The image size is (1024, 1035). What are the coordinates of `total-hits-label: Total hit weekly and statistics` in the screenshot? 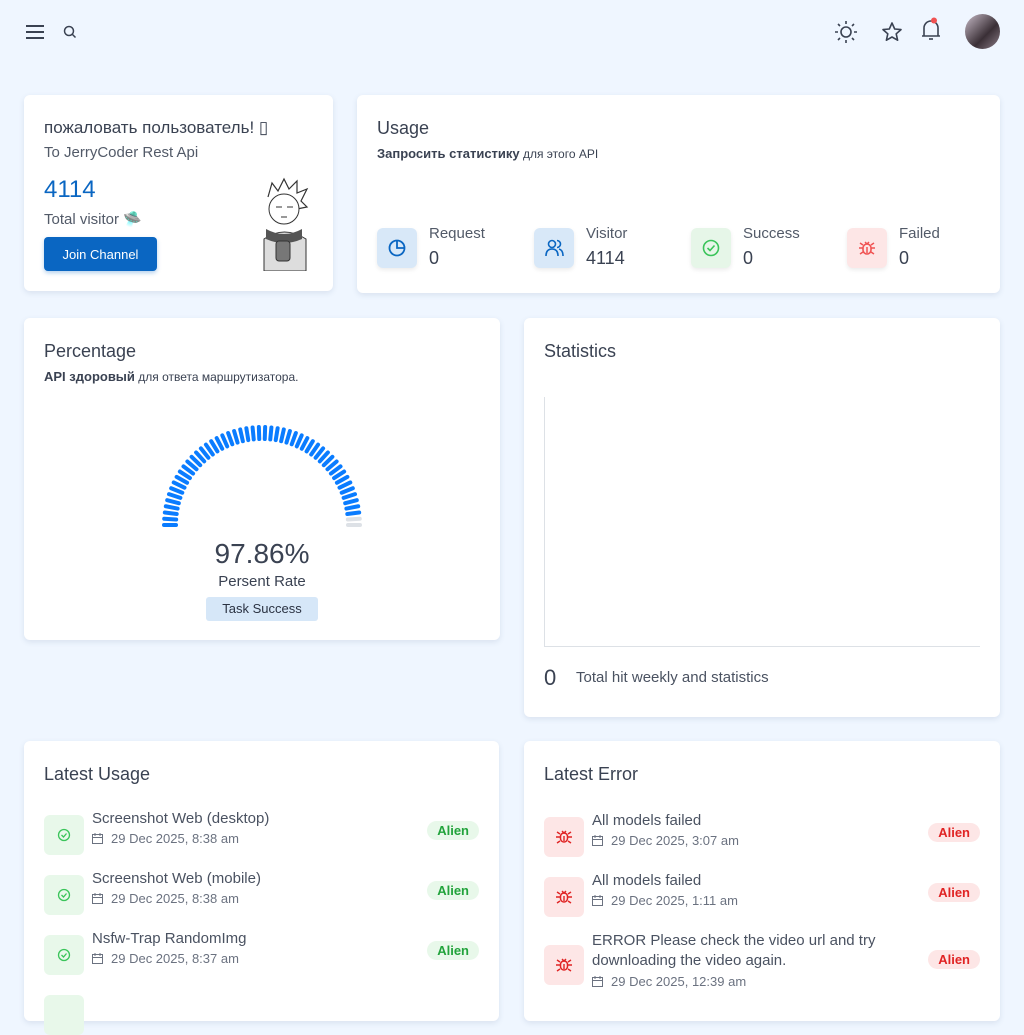 It's located at (672, 677).